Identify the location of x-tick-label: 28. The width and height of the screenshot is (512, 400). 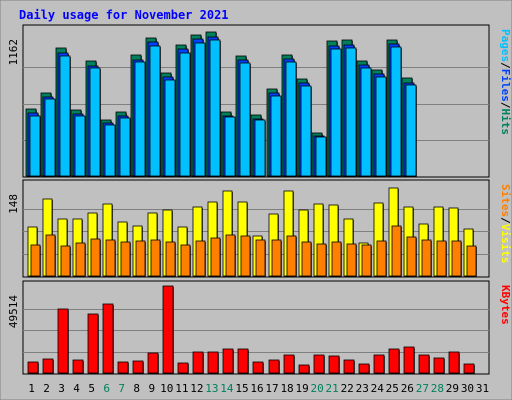
(437, 388).